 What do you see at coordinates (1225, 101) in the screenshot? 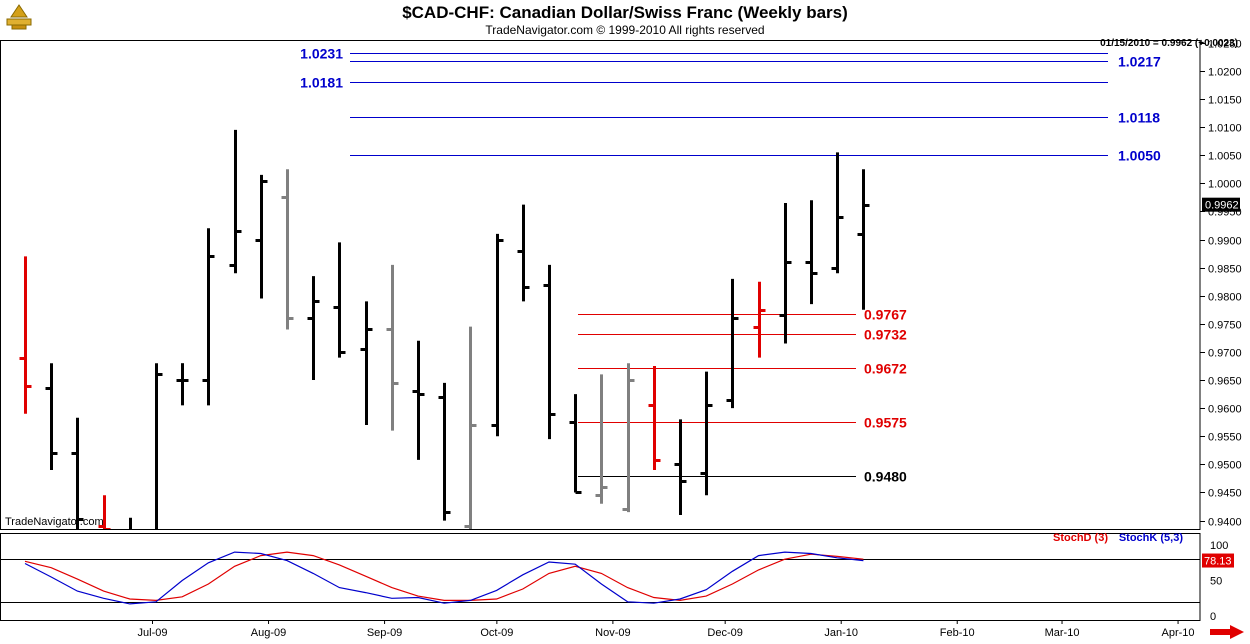
I see `price-tick-label: 1.0150` at bounding box center [1225, 101].